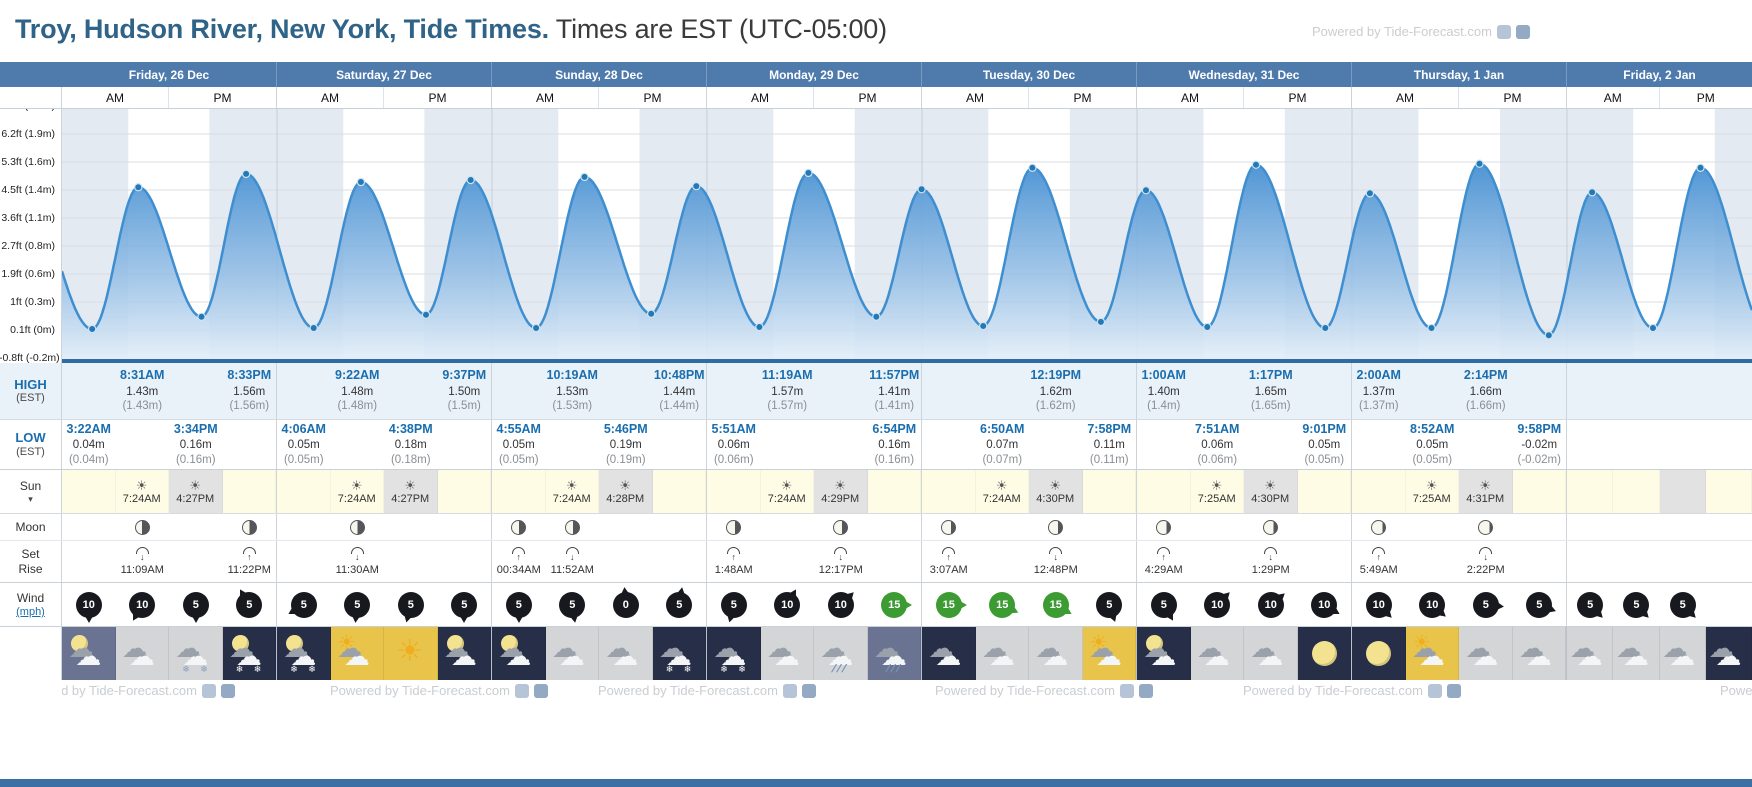 The image size is (1752, 787). I want to click on mph-link: (mph), so click(30, 612).